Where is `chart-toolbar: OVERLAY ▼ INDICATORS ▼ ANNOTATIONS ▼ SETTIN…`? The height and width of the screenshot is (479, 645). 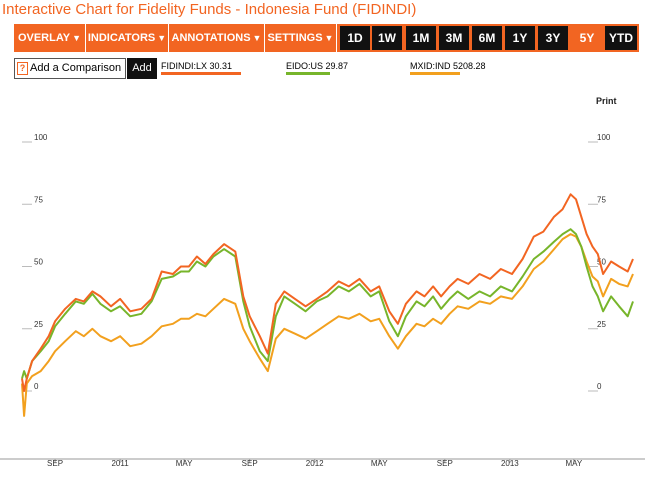
chart-toolbar: OVERLAY ▼ INDICATORS ▼ ANNOTATIONS ▼ SETTIN… is located at coordinates (326, 38).